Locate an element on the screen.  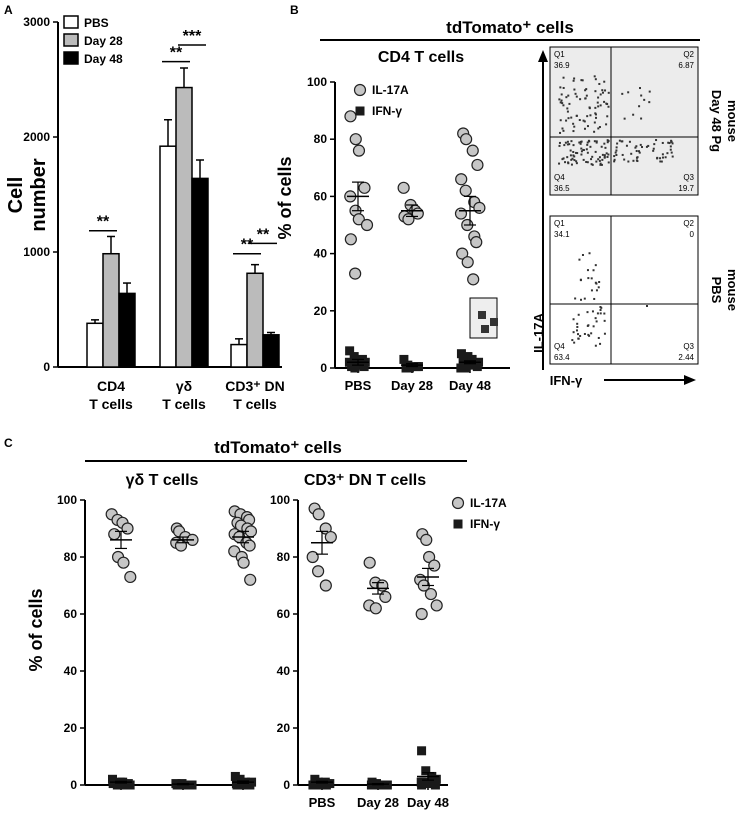
quadrant-value: 36.5 is located at coordinates (562, 188).